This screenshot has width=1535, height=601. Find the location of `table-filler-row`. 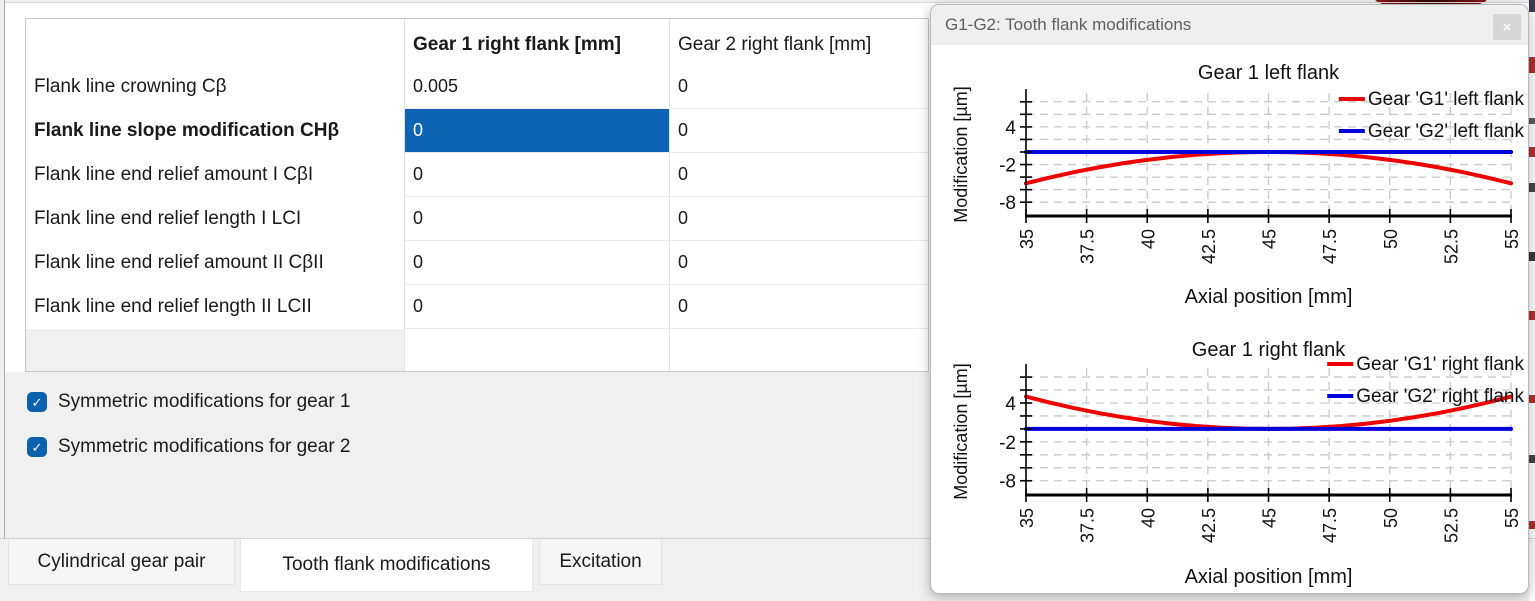

table-filler-row is located at coordinates (477, 350).